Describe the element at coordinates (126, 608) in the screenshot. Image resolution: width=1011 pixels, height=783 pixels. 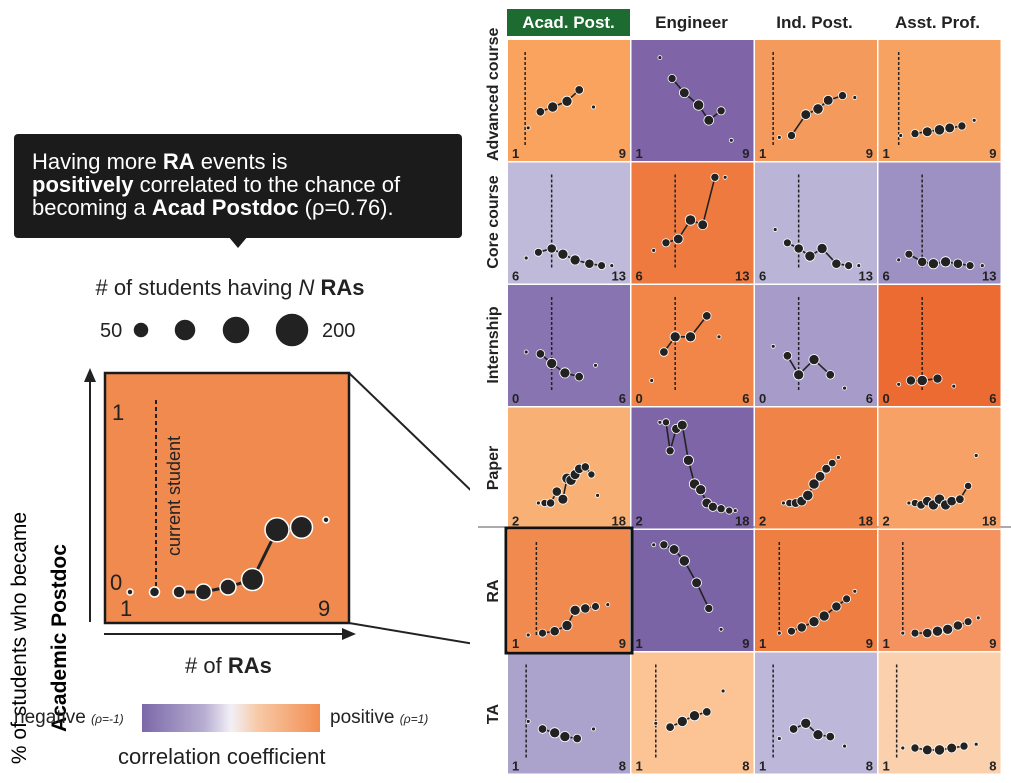
I see `detail-x-min-label: 1` at that location.